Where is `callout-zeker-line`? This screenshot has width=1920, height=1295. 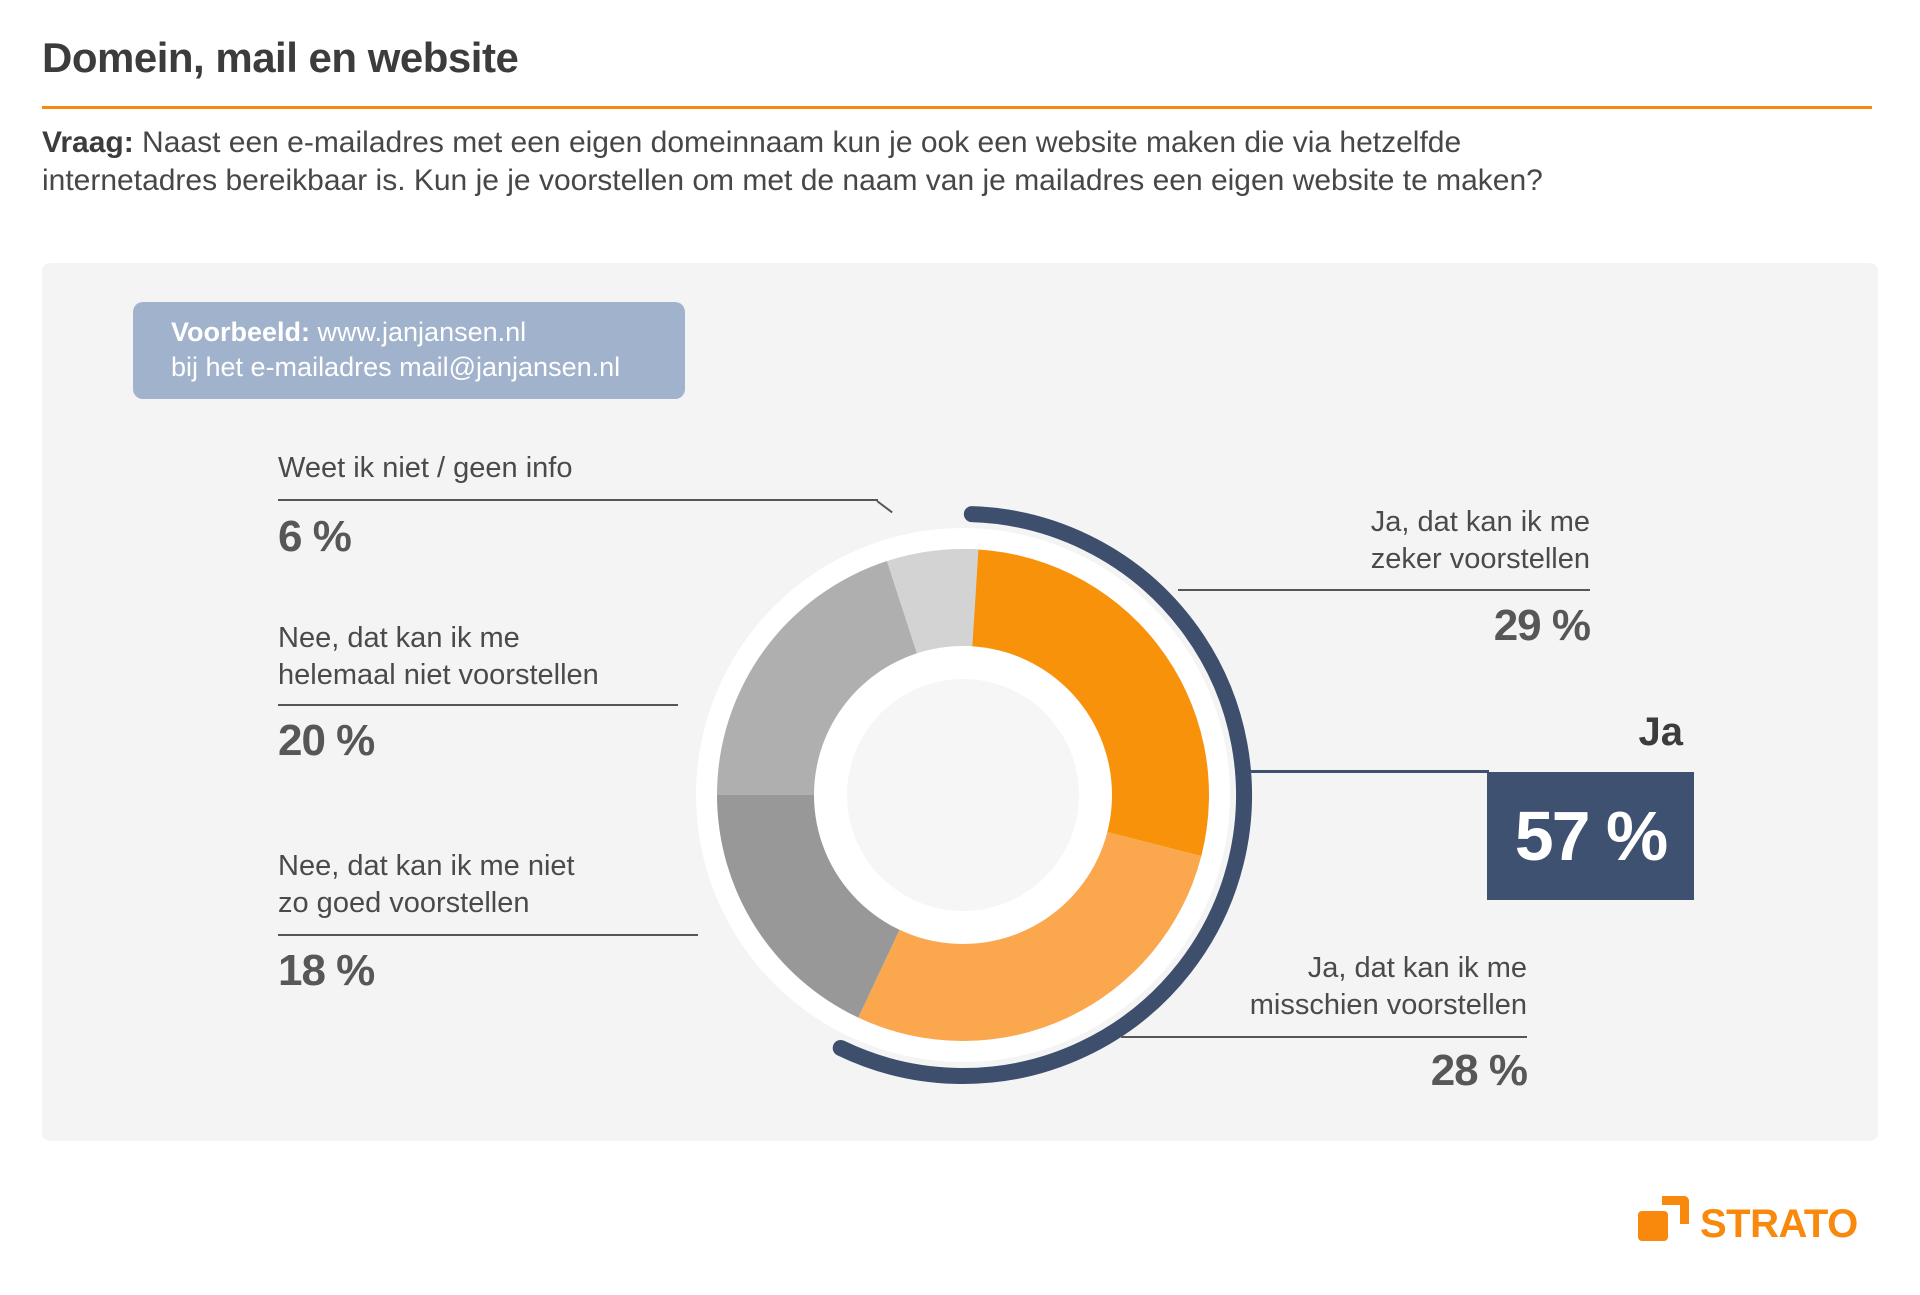
callout-zeker-line is located at coordinates (1384, 590).